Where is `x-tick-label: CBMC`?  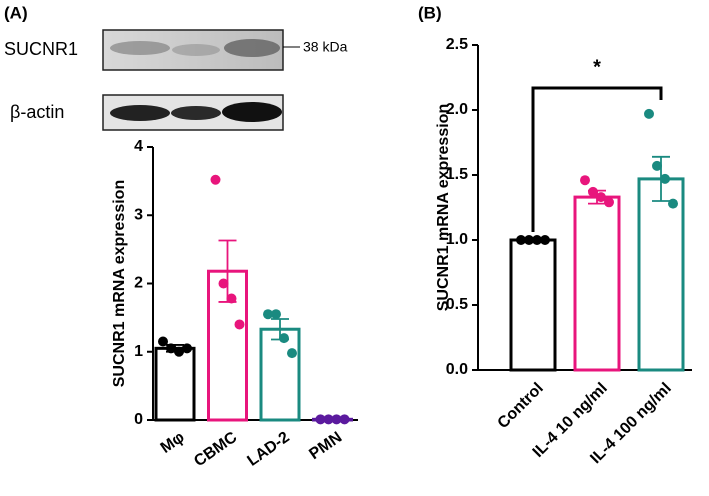 x-tick-label: CBMC is located at coordinates (215, 450).